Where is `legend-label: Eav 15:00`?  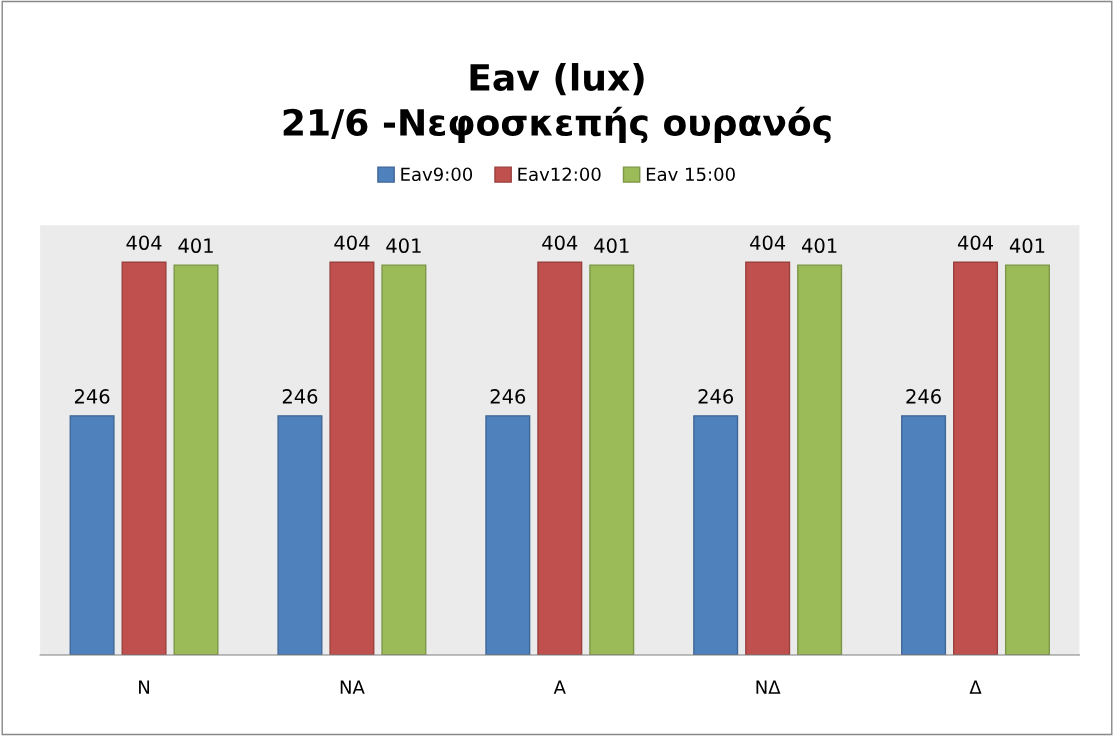 legend-label: Eav 15:00 is located at coordinates (690, 174).